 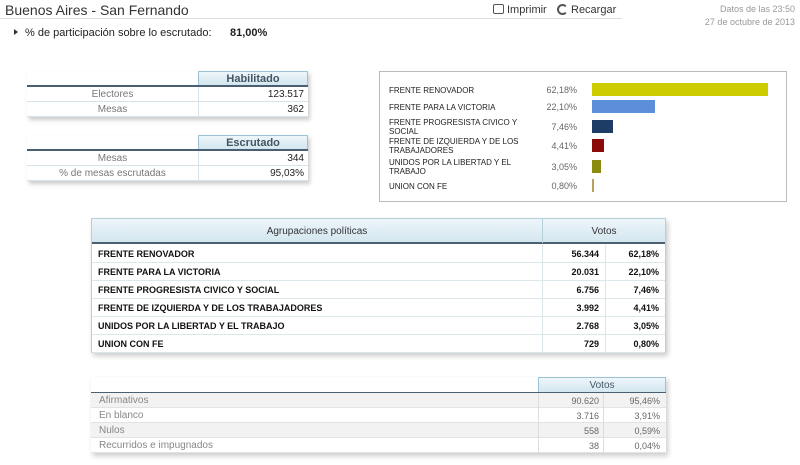 I want to click on votes: 558, so click(x=570, y=430).